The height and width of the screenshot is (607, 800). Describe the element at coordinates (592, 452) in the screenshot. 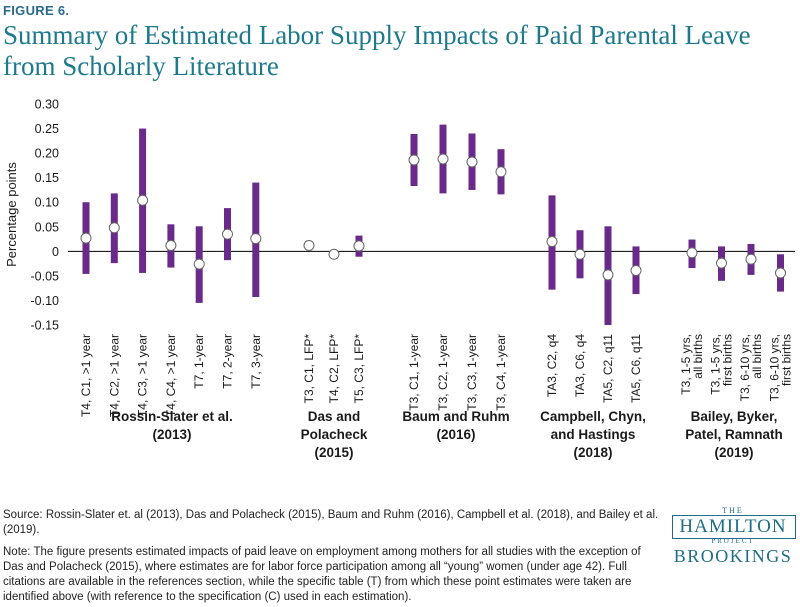

I see `group-label: (2018)` at that location.